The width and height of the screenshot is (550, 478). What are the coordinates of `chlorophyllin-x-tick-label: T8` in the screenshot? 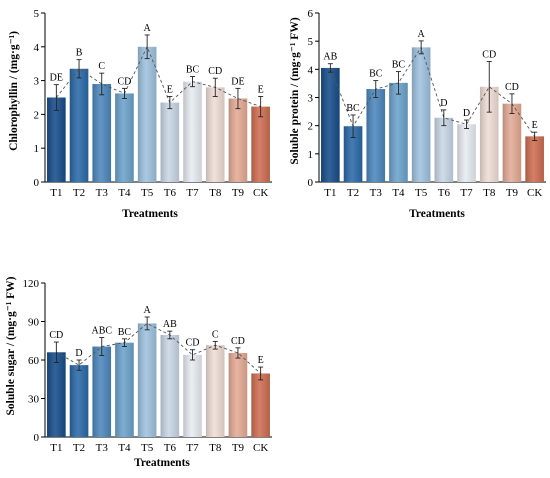 It's located at (215, 193).